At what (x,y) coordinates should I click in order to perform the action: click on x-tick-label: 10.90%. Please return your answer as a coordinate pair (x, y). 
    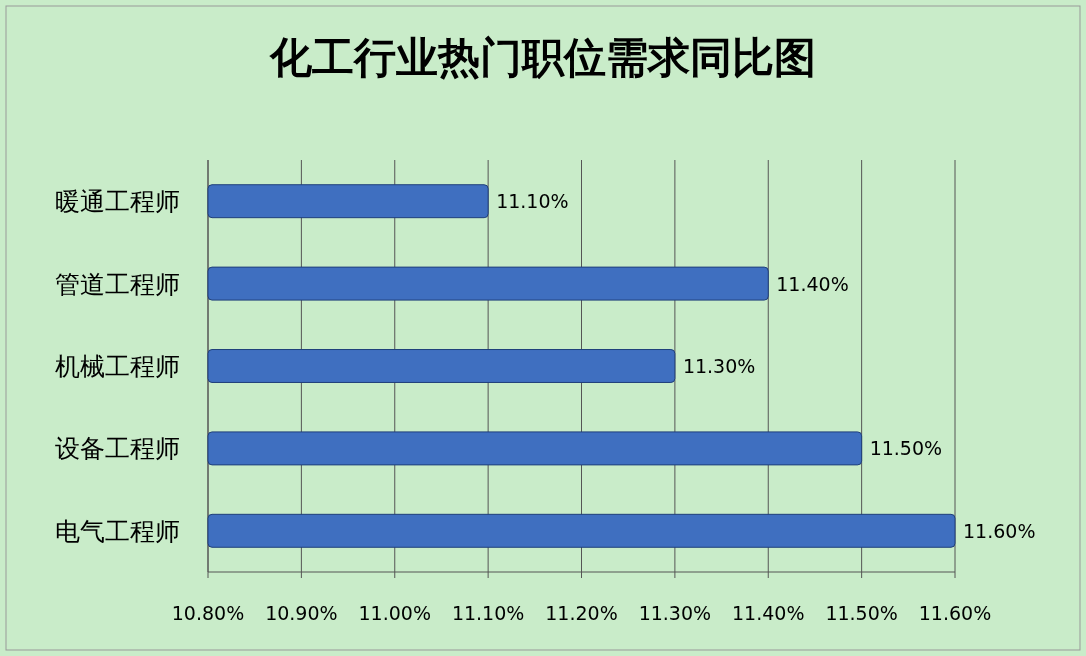
    Looking at the image, I should click on (301, 613).